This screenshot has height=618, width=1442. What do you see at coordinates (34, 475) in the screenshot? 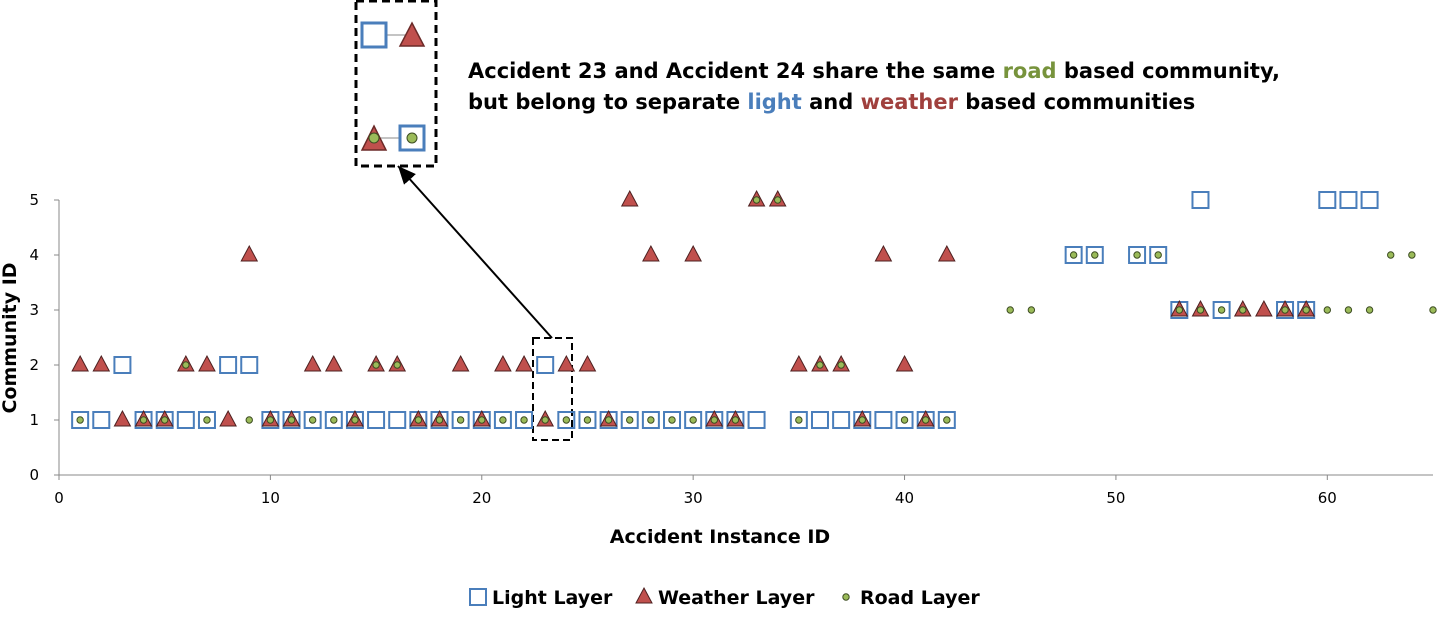
I see `y-tick-label: 0` at bounding box center [34, 475].